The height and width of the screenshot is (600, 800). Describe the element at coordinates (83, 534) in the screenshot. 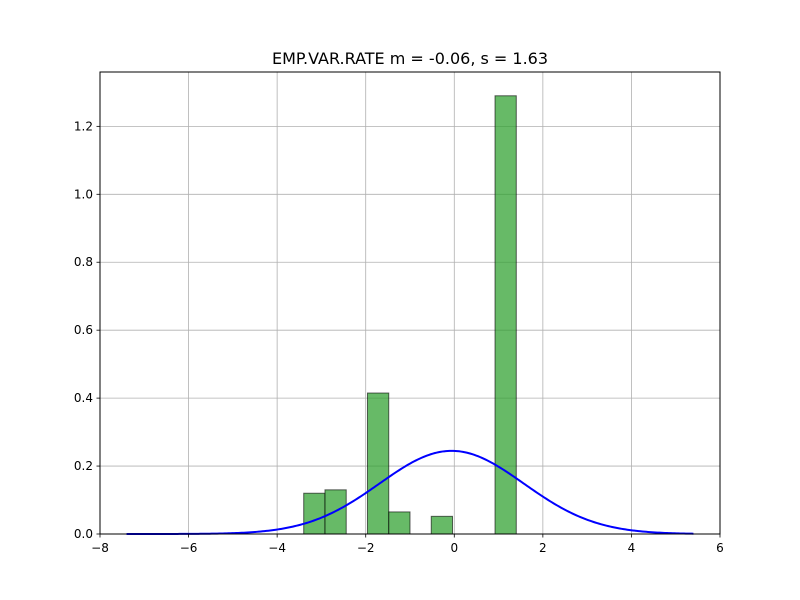

I see `y-tick-label: 0.0` at that location.